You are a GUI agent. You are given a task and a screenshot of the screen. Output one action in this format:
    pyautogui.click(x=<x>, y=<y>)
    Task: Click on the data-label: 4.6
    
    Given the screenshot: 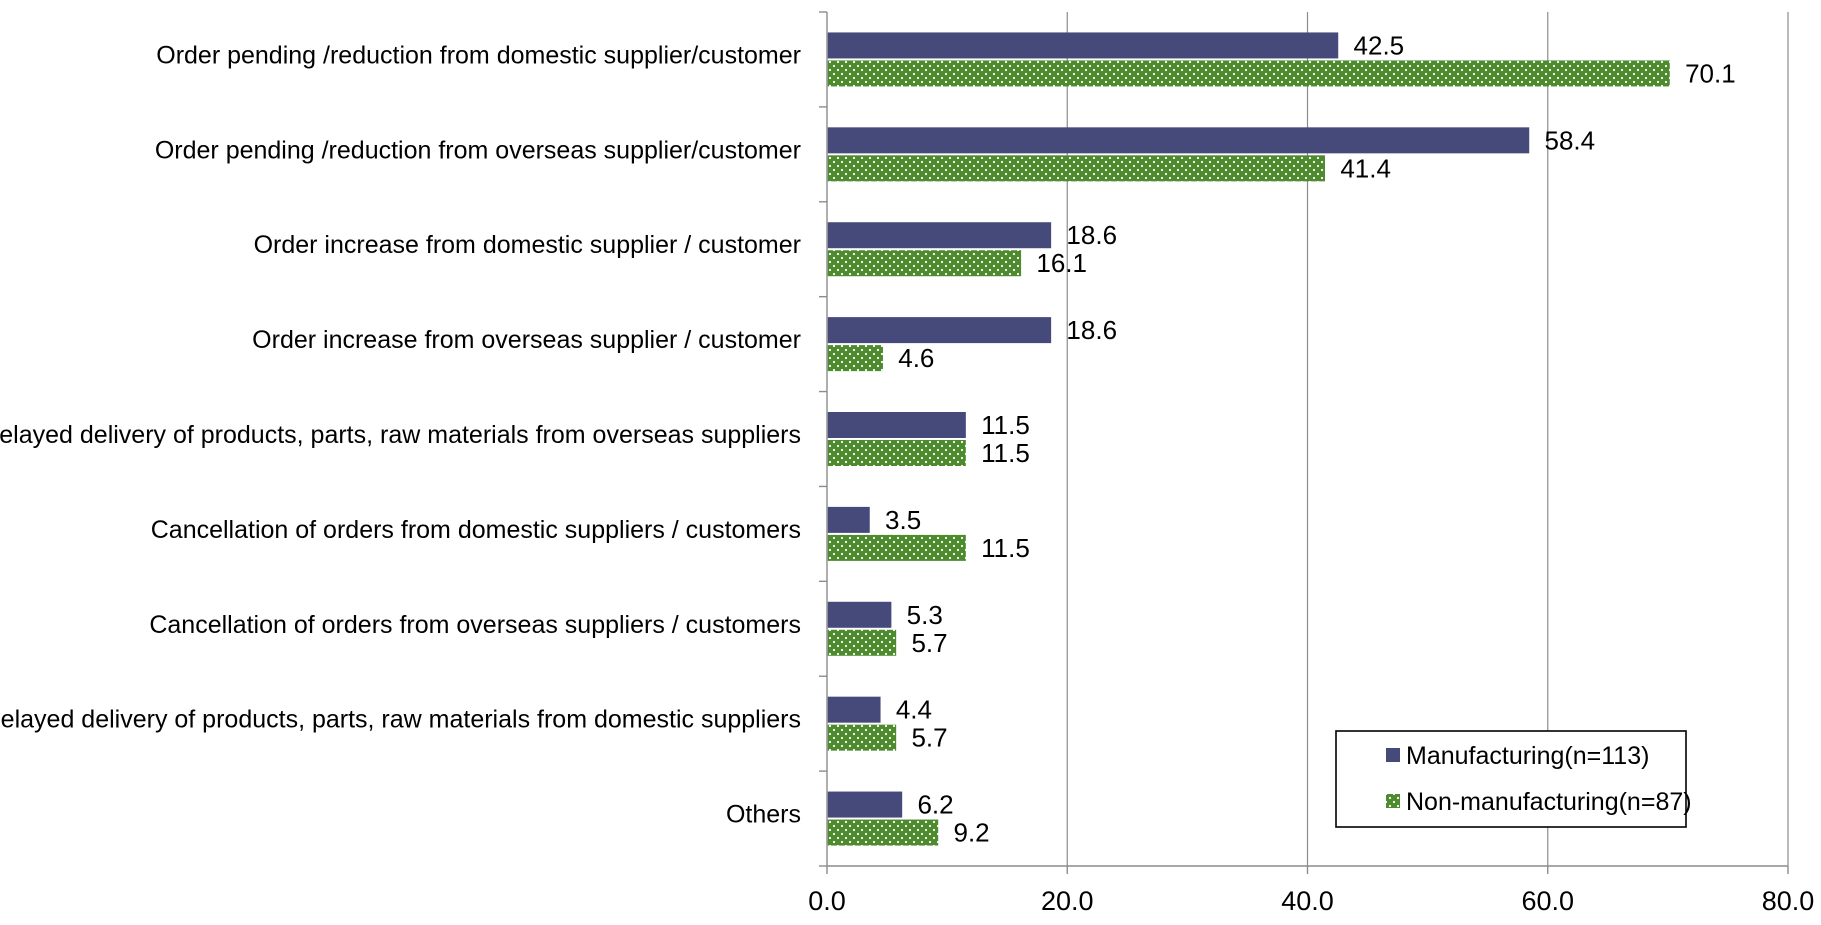 What is the action you would take?
    pyautogui.click(x=916, y=358)
    